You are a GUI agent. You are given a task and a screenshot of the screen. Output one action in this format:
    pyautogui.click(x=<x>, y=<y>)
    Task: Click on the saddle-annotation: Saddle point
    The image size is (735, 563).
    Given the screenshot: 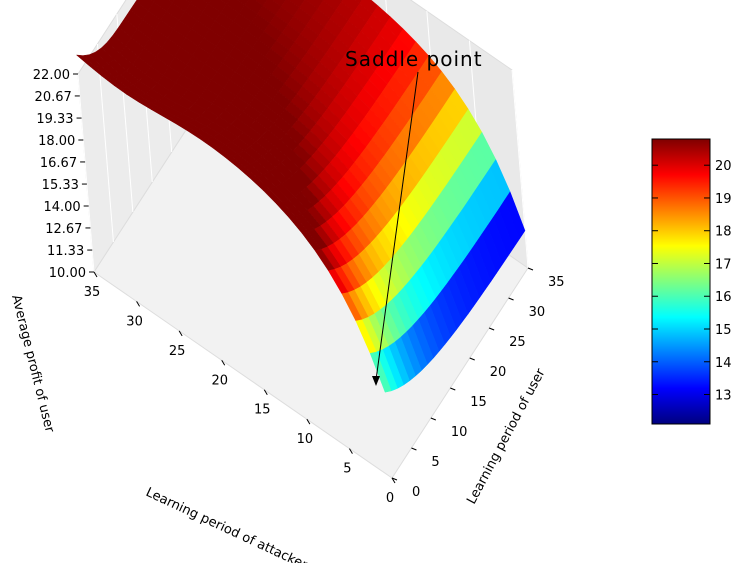 What is the action you would take?
    pyautogui.click(x=414, y=216)
    